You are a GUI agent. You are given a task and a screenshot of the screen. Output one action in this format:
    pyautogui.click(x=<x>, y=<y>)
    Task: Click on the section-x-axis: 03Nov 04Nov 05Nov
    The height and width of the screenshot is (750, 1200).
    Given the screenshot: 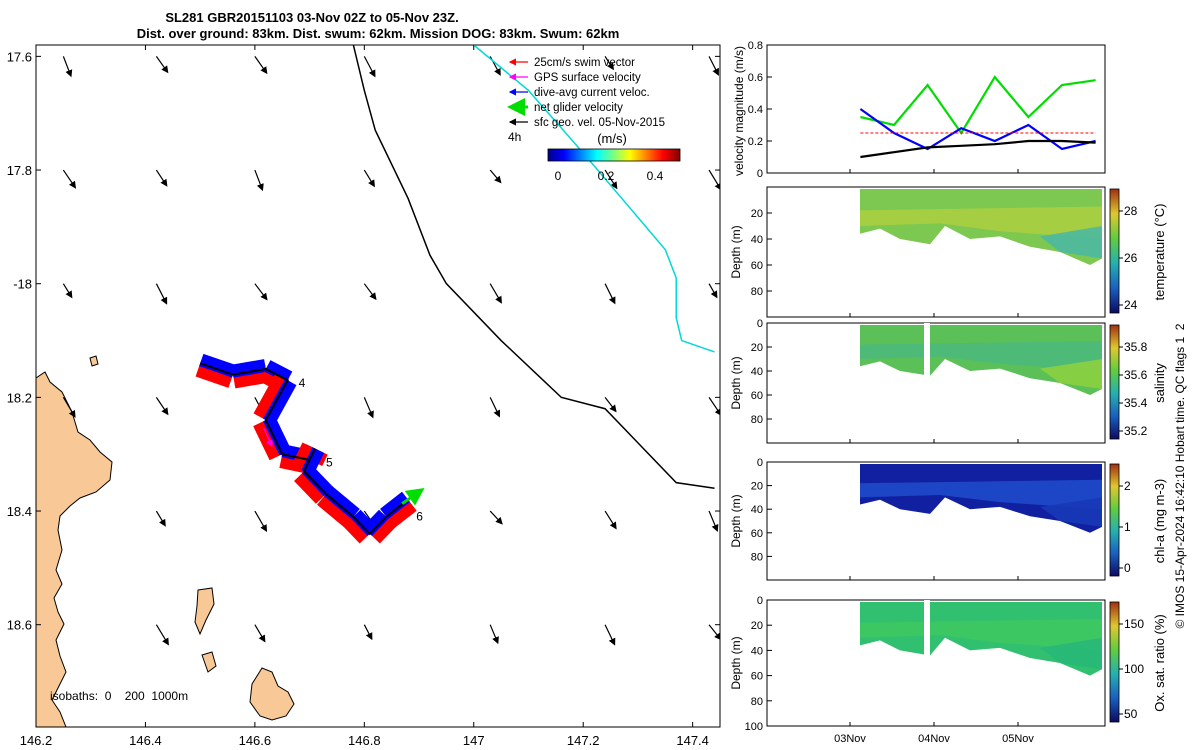 What is the action you would take?
    pyautogui.click(x=934, y=457)
    